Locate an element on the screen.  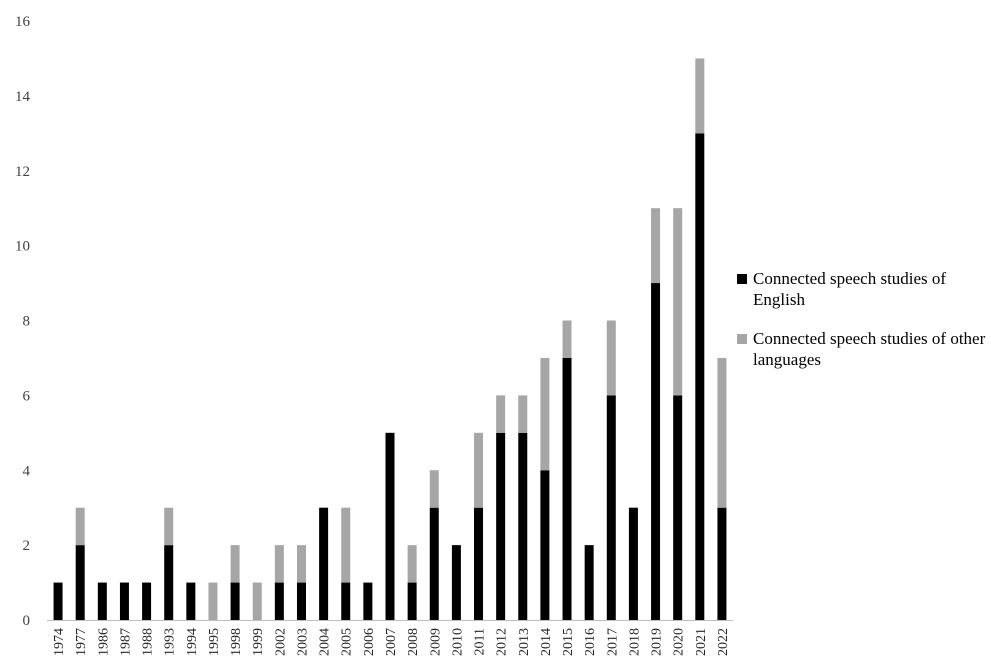
x-tick-label: 2005 is located at coordinates (347, 642).